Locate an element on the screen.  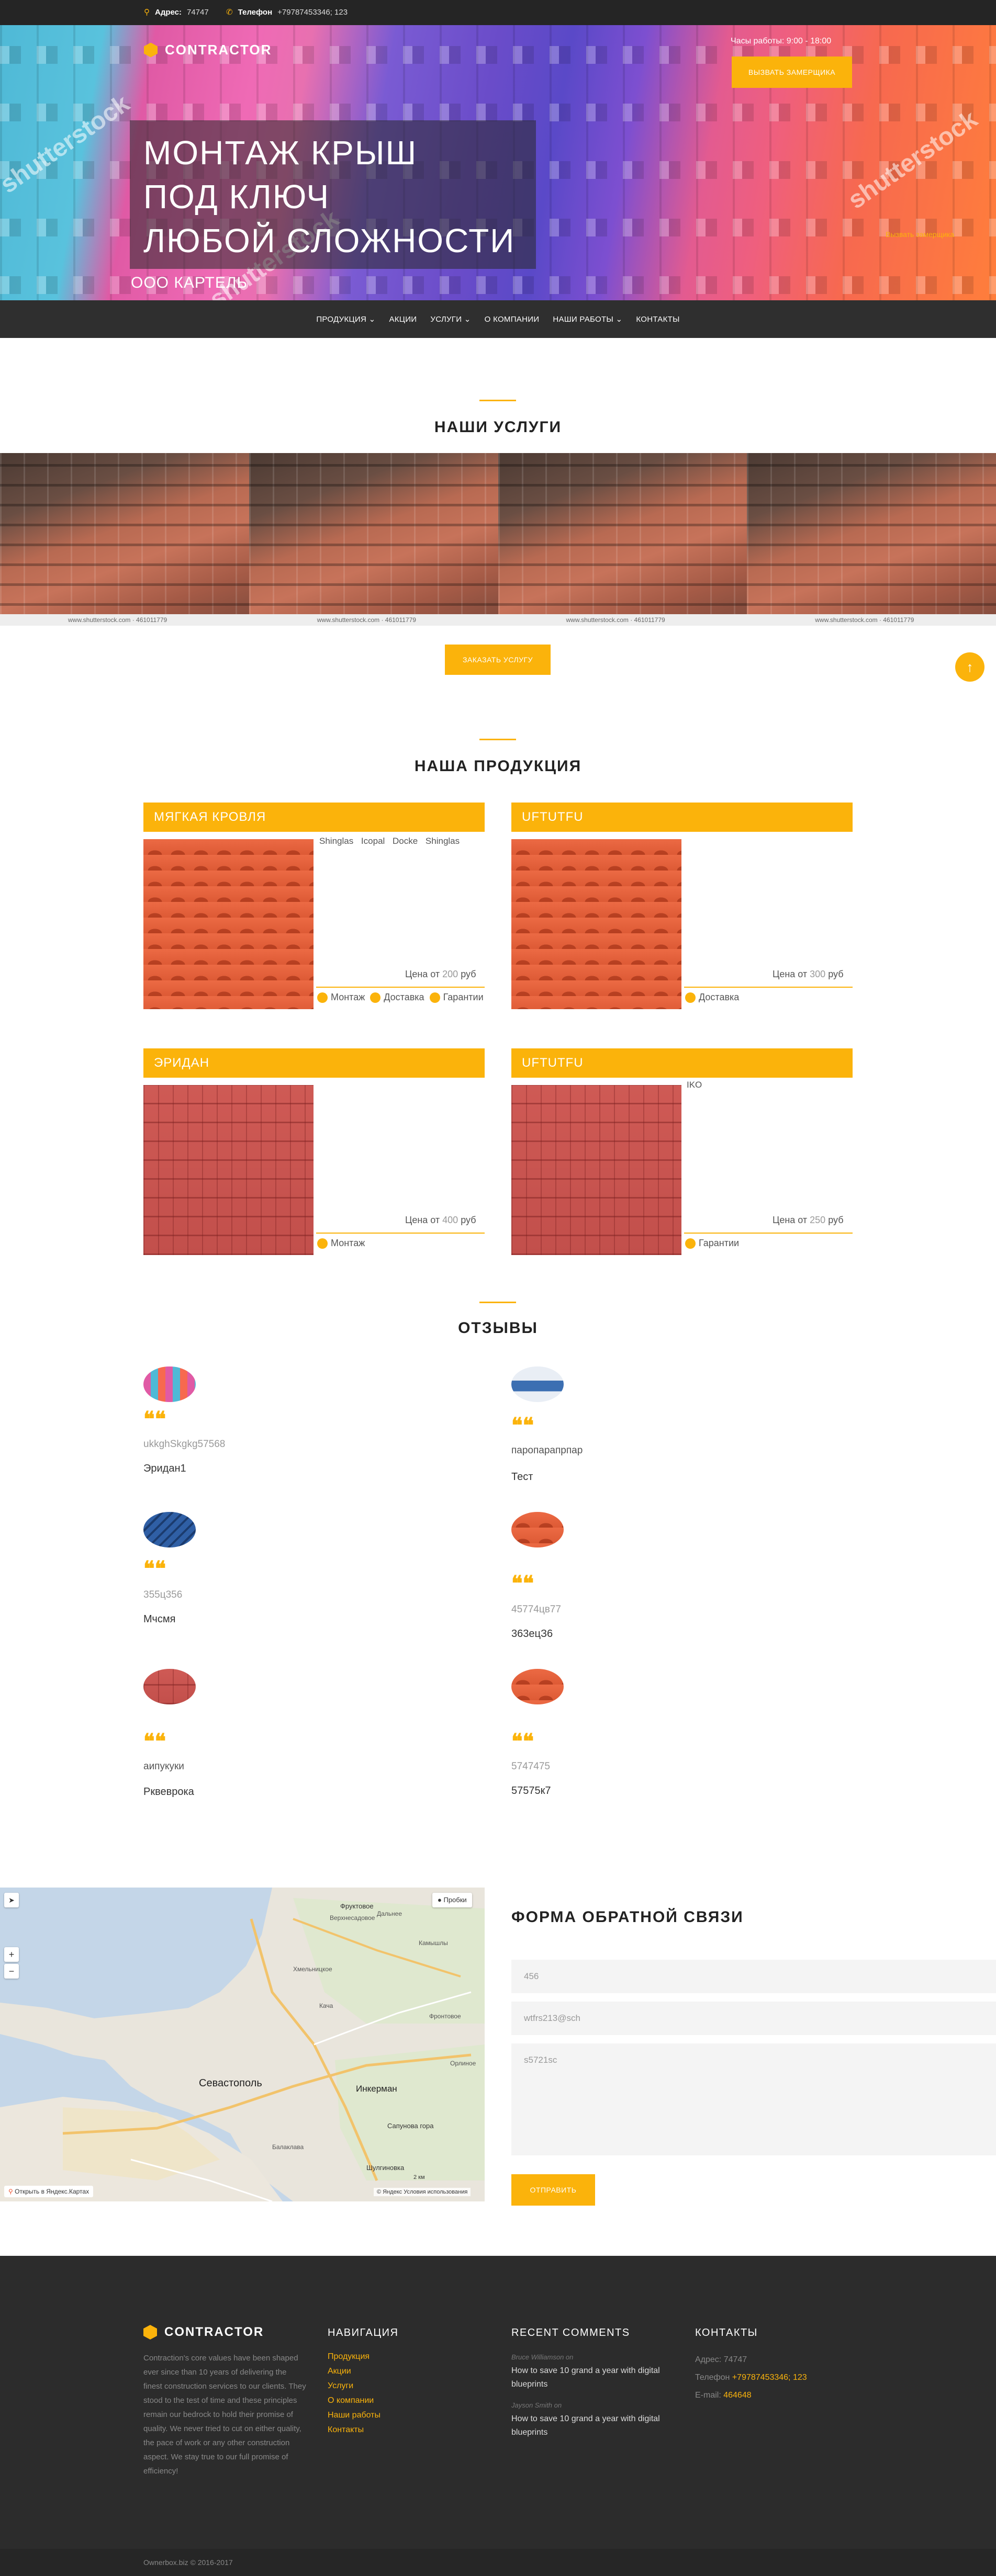
footer-link-contacts: Контакты is located at coordinates (346, 2430).